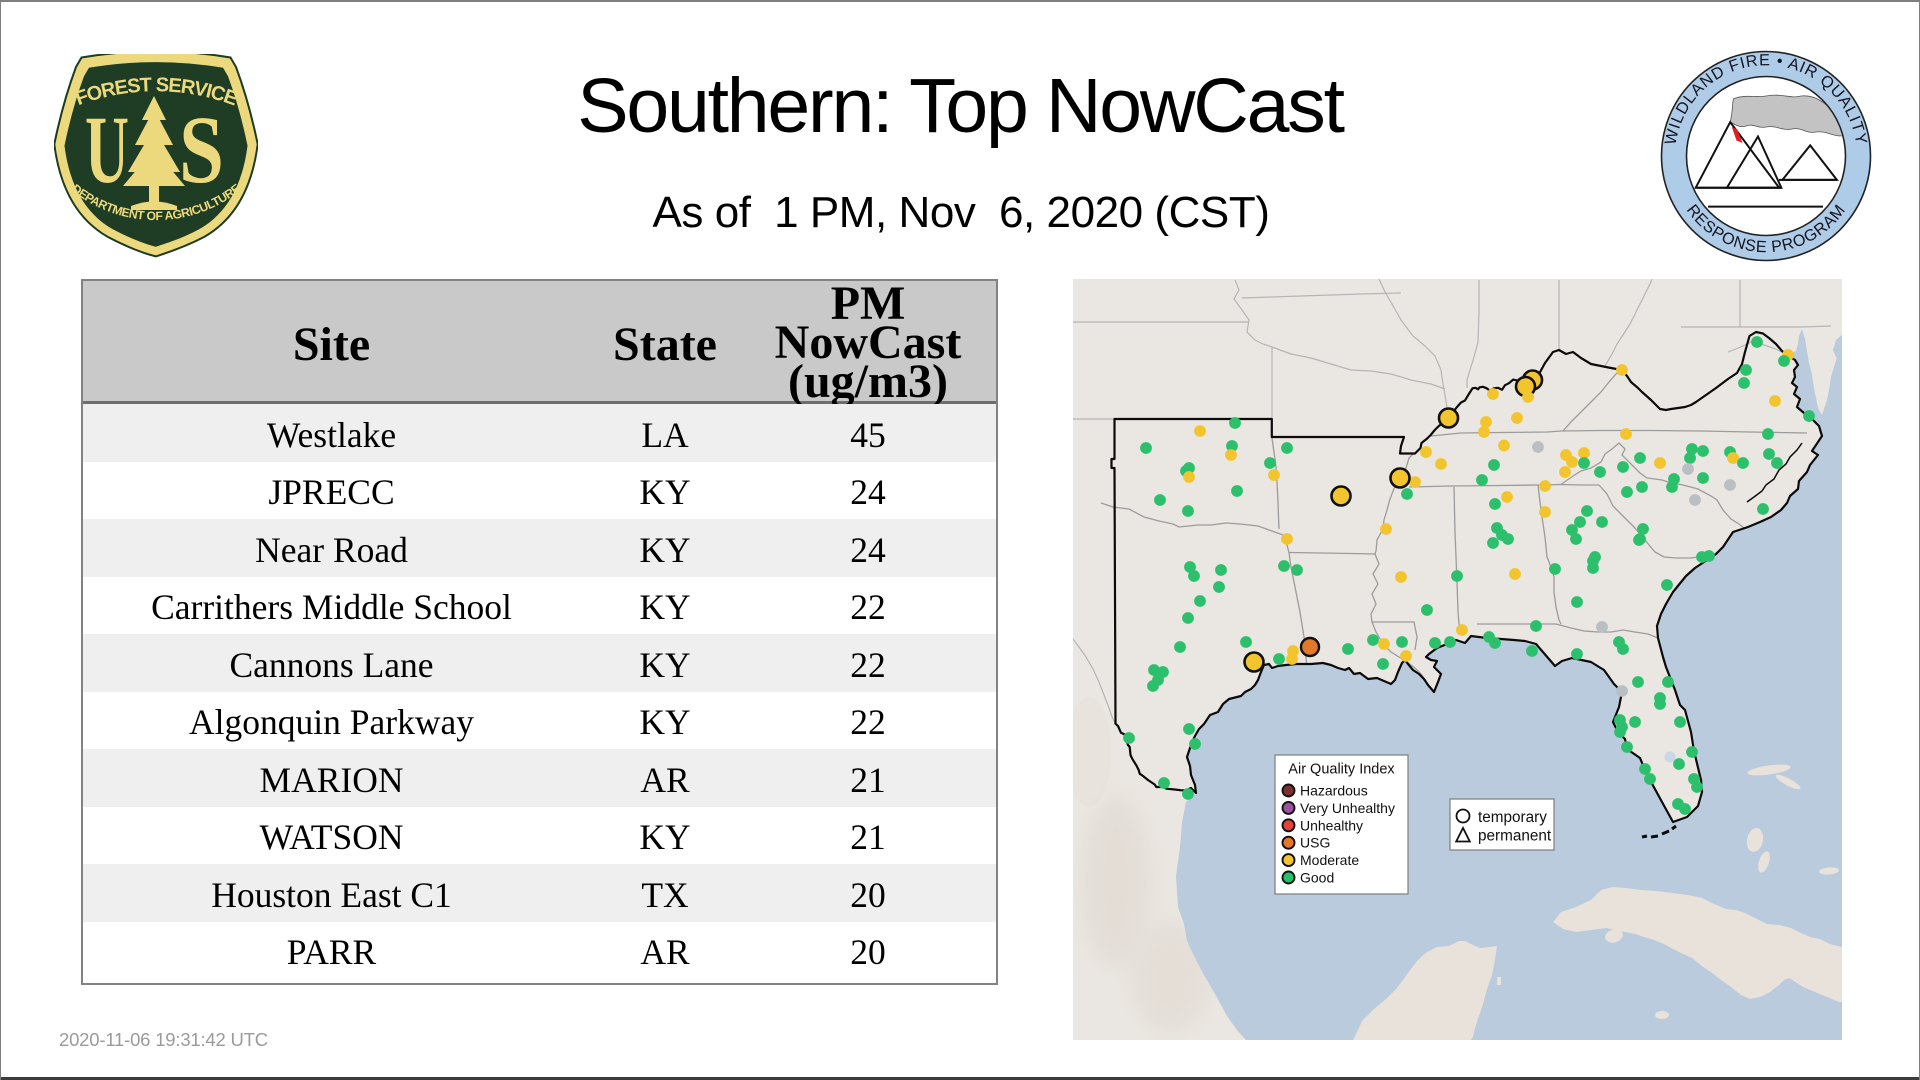  I want to click on svg-text: S, so click(201, 149).